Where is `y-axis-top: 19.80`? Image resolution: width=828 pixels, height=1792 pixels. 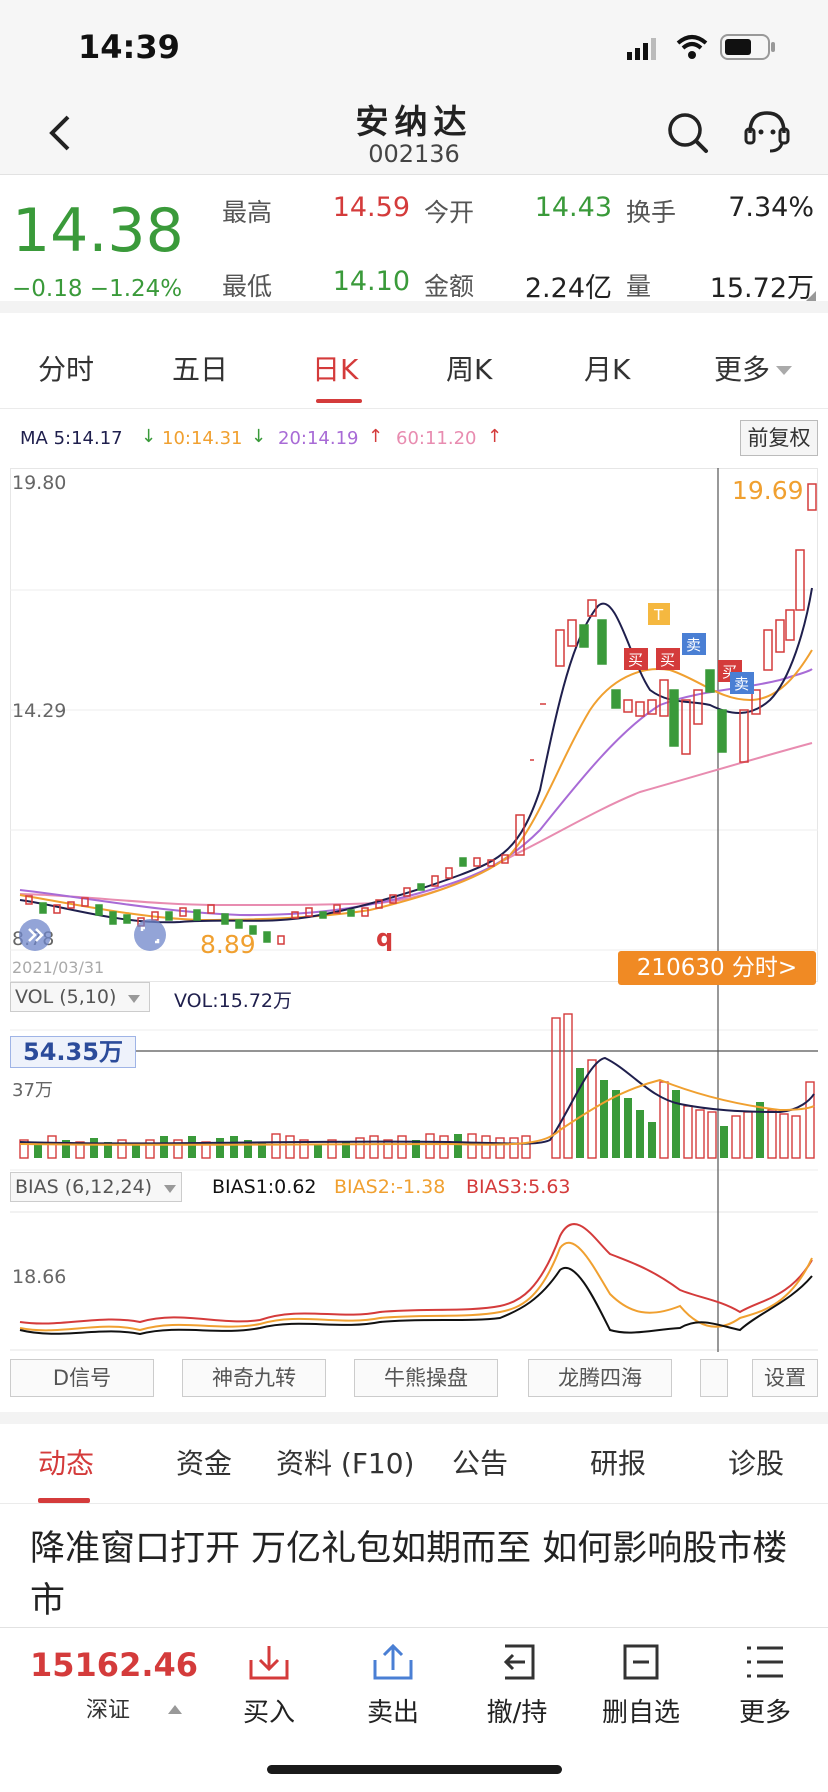
y-axis-top: 19.80 is located at coordinates (39, 483).